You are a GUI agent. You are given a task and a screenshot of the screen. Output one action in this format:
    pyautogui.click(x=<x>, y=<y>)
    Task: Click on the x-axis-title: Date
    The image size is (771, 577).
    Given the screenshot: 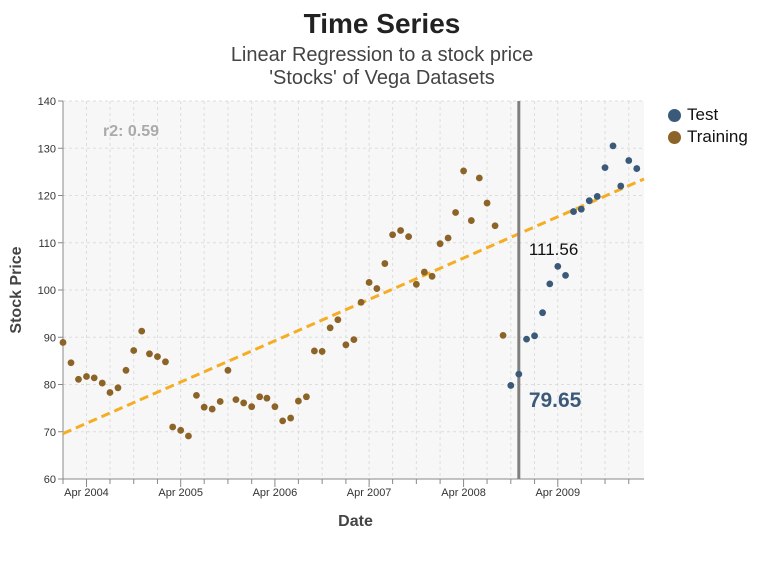 What is the action you would take?
    pyautogui.click(x=355, y=521)
    